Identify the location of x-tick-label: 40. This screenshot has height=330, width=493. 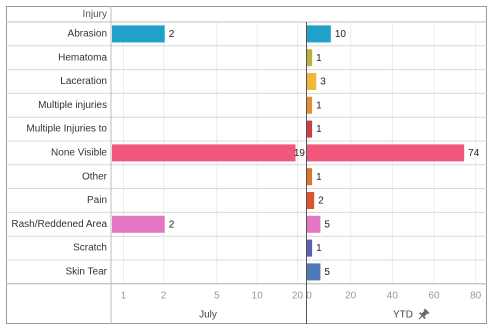
(393, 296).